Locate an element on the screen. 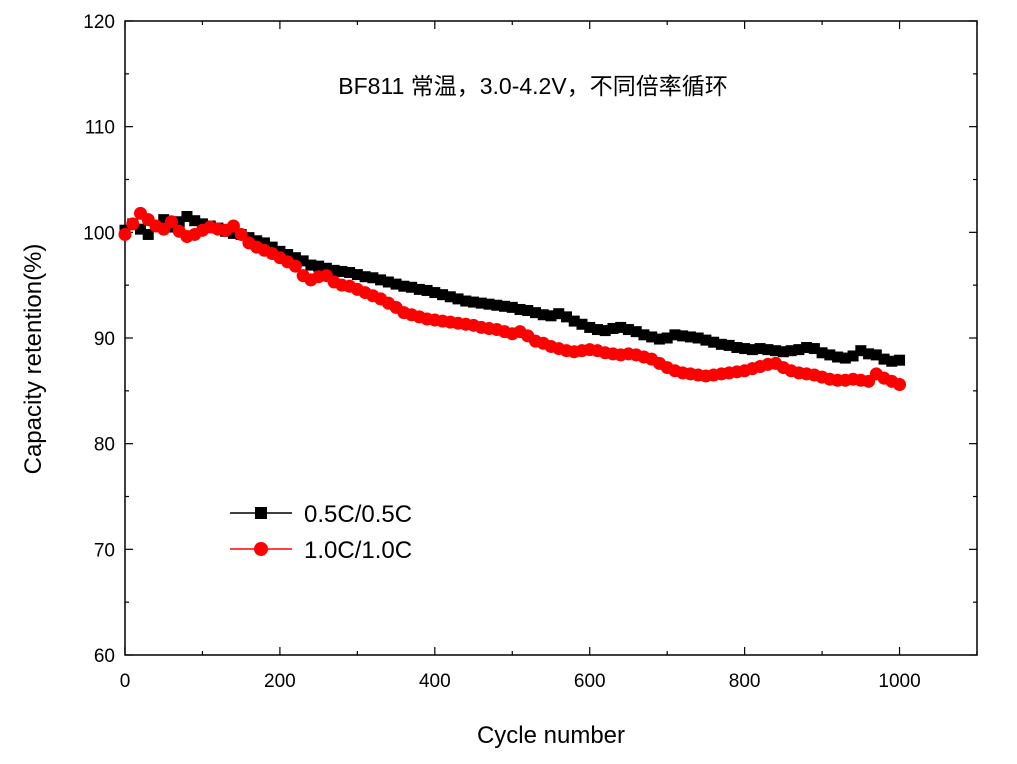 This screenshot has height=764, width=1017. legend-marker-square is located at coordinates (261, 513).